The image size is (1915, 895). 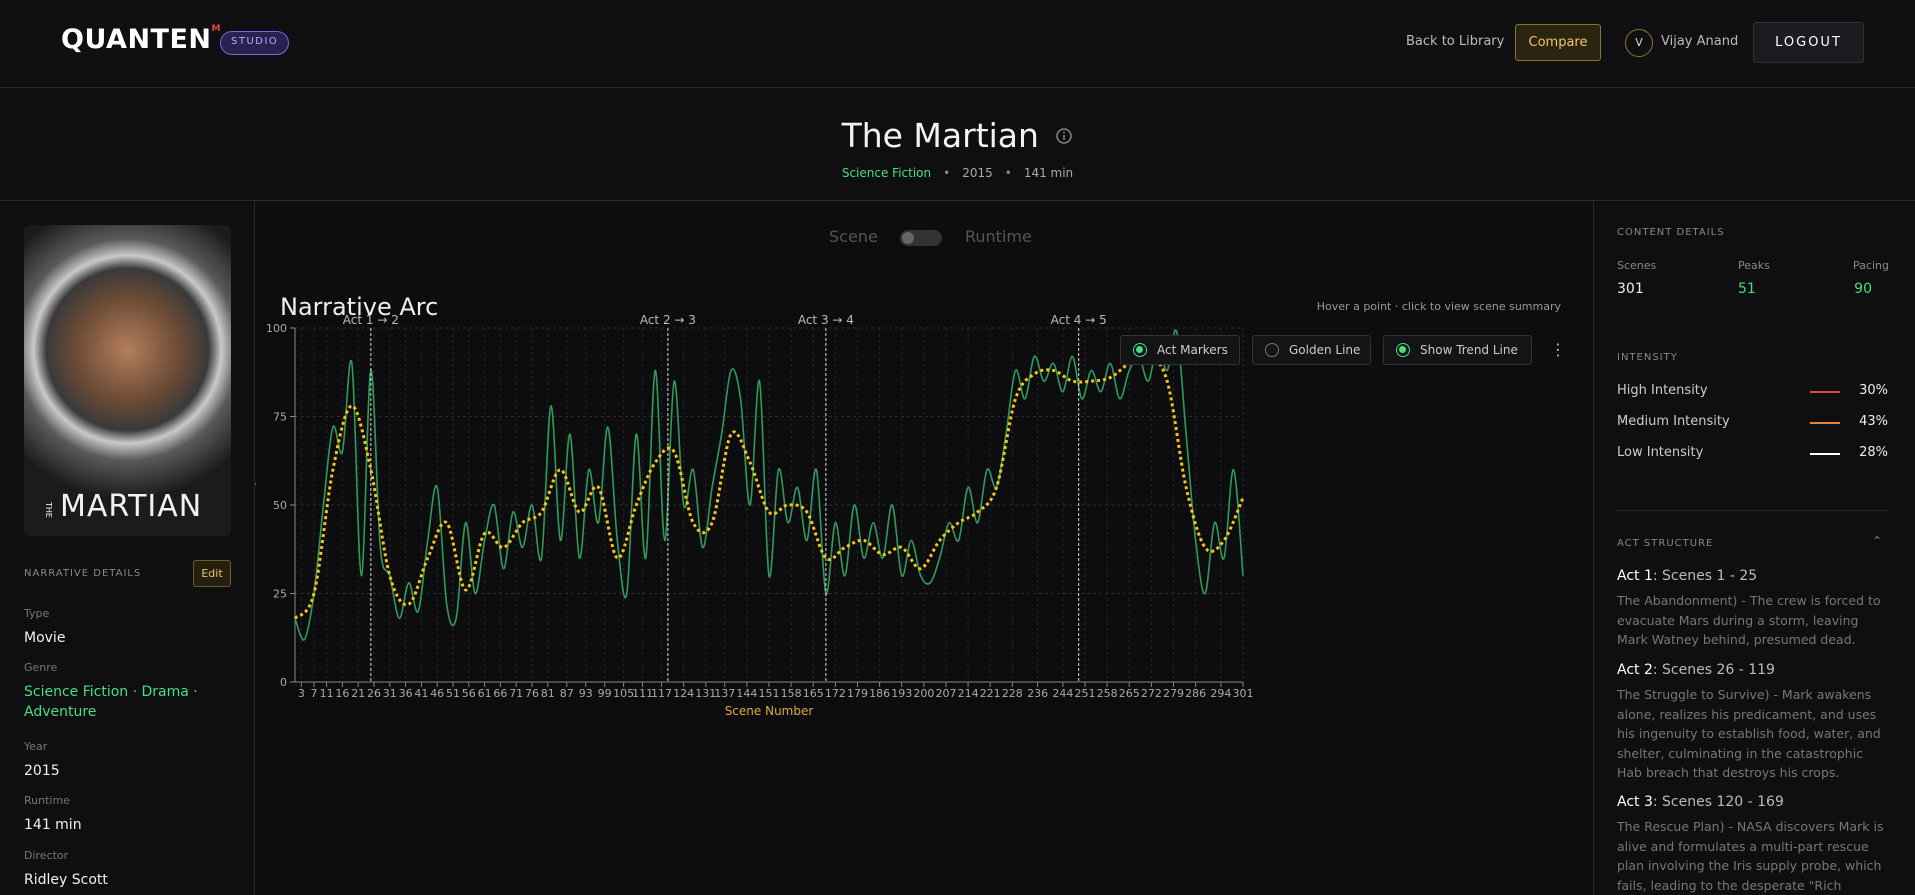 What do you see at coordinates (1863, 289) in the screenshot?
I see `stat-value: 90` at bounding box center [1863, 289].